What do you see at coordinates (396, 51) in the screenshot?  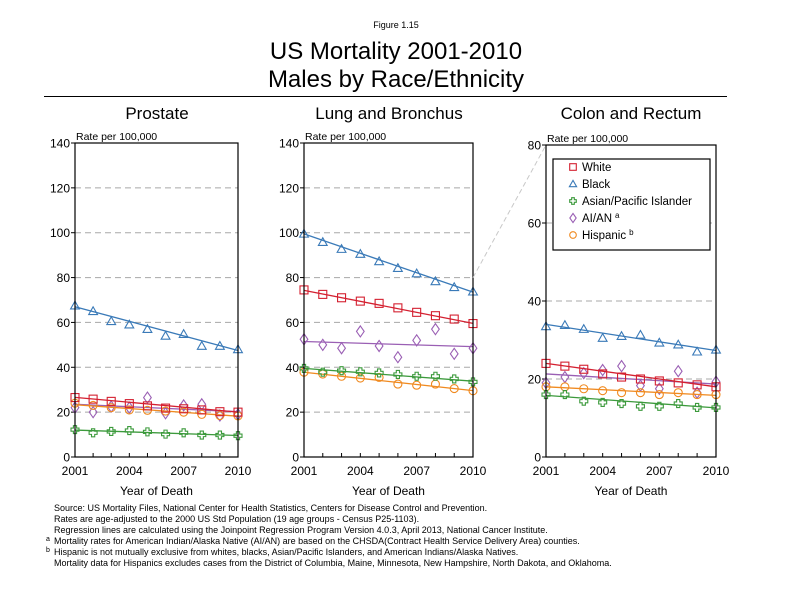 I see `chart-title-line1: US Mortality 2001-2010` at bounding box center [396, 51].